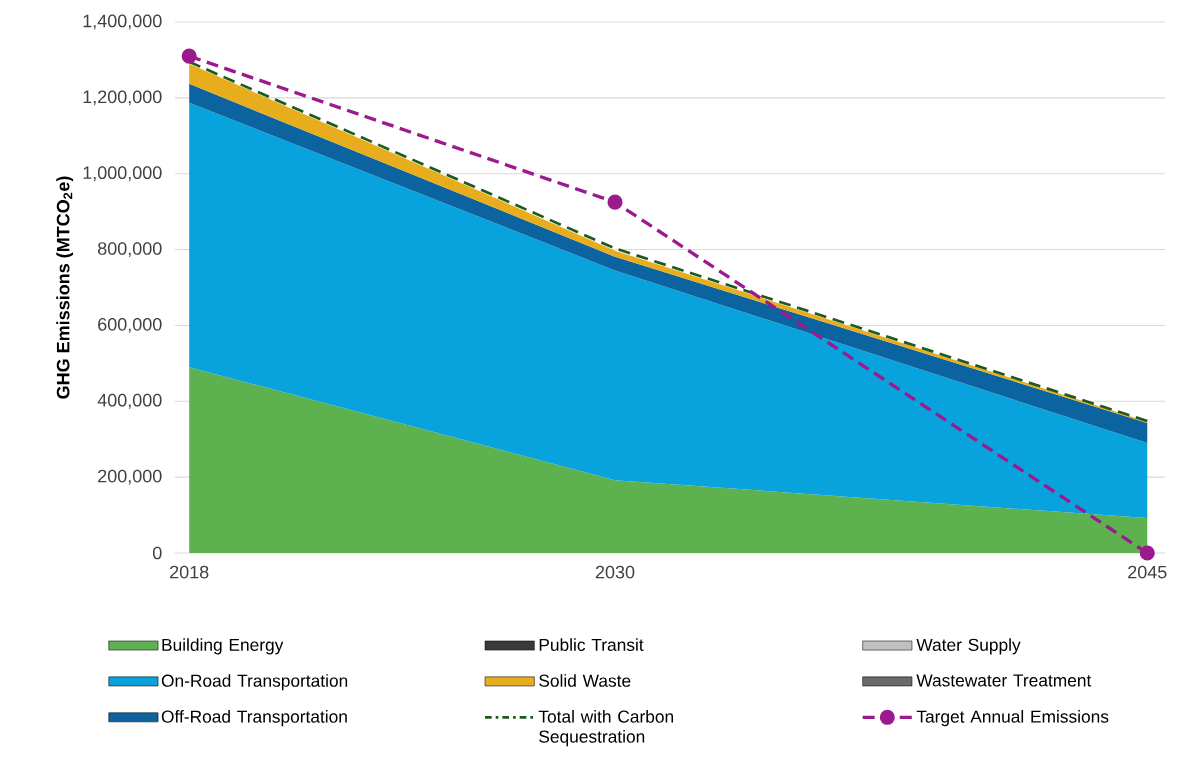 The height and width of the screenshot is (778, 1177). What do you see at coordinates (65, 287) in the screenshot?
I see `y-axis-title: GHG Emissions (MTCO$_{2}$e)` at bounding box center [65, 287].